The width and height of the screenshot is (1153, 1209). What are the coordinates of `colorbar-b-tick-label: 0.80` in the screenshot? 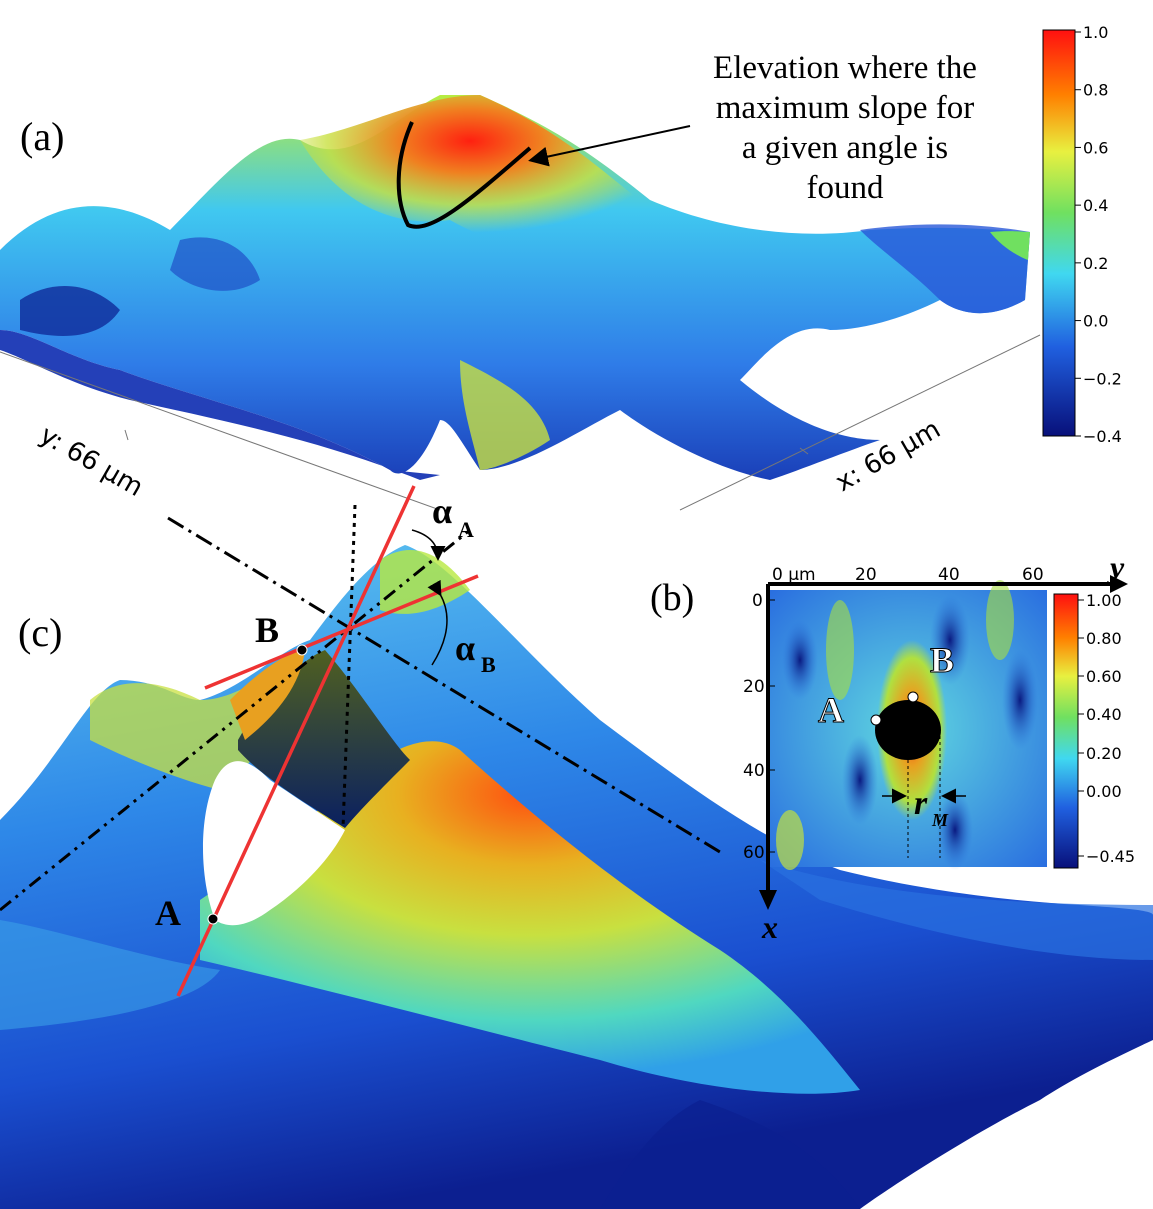 It's located at (1104, 638).